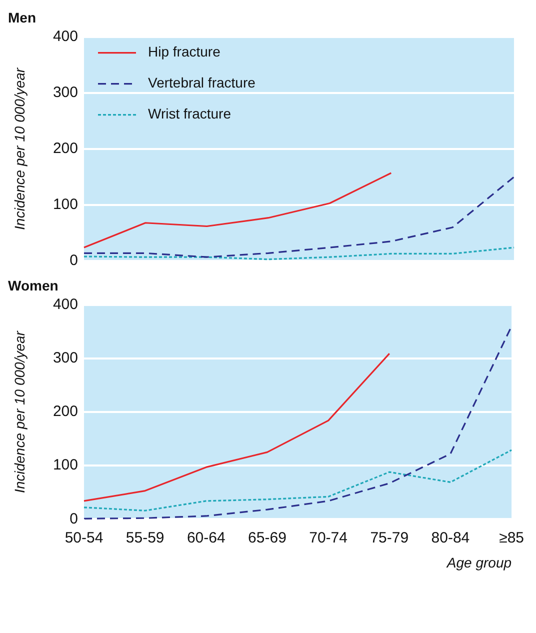 The image size is (536, 633). Describe the element at coordinates (511, 537) in the screenshot. I see `x-tick-label: ≥85` at that location.